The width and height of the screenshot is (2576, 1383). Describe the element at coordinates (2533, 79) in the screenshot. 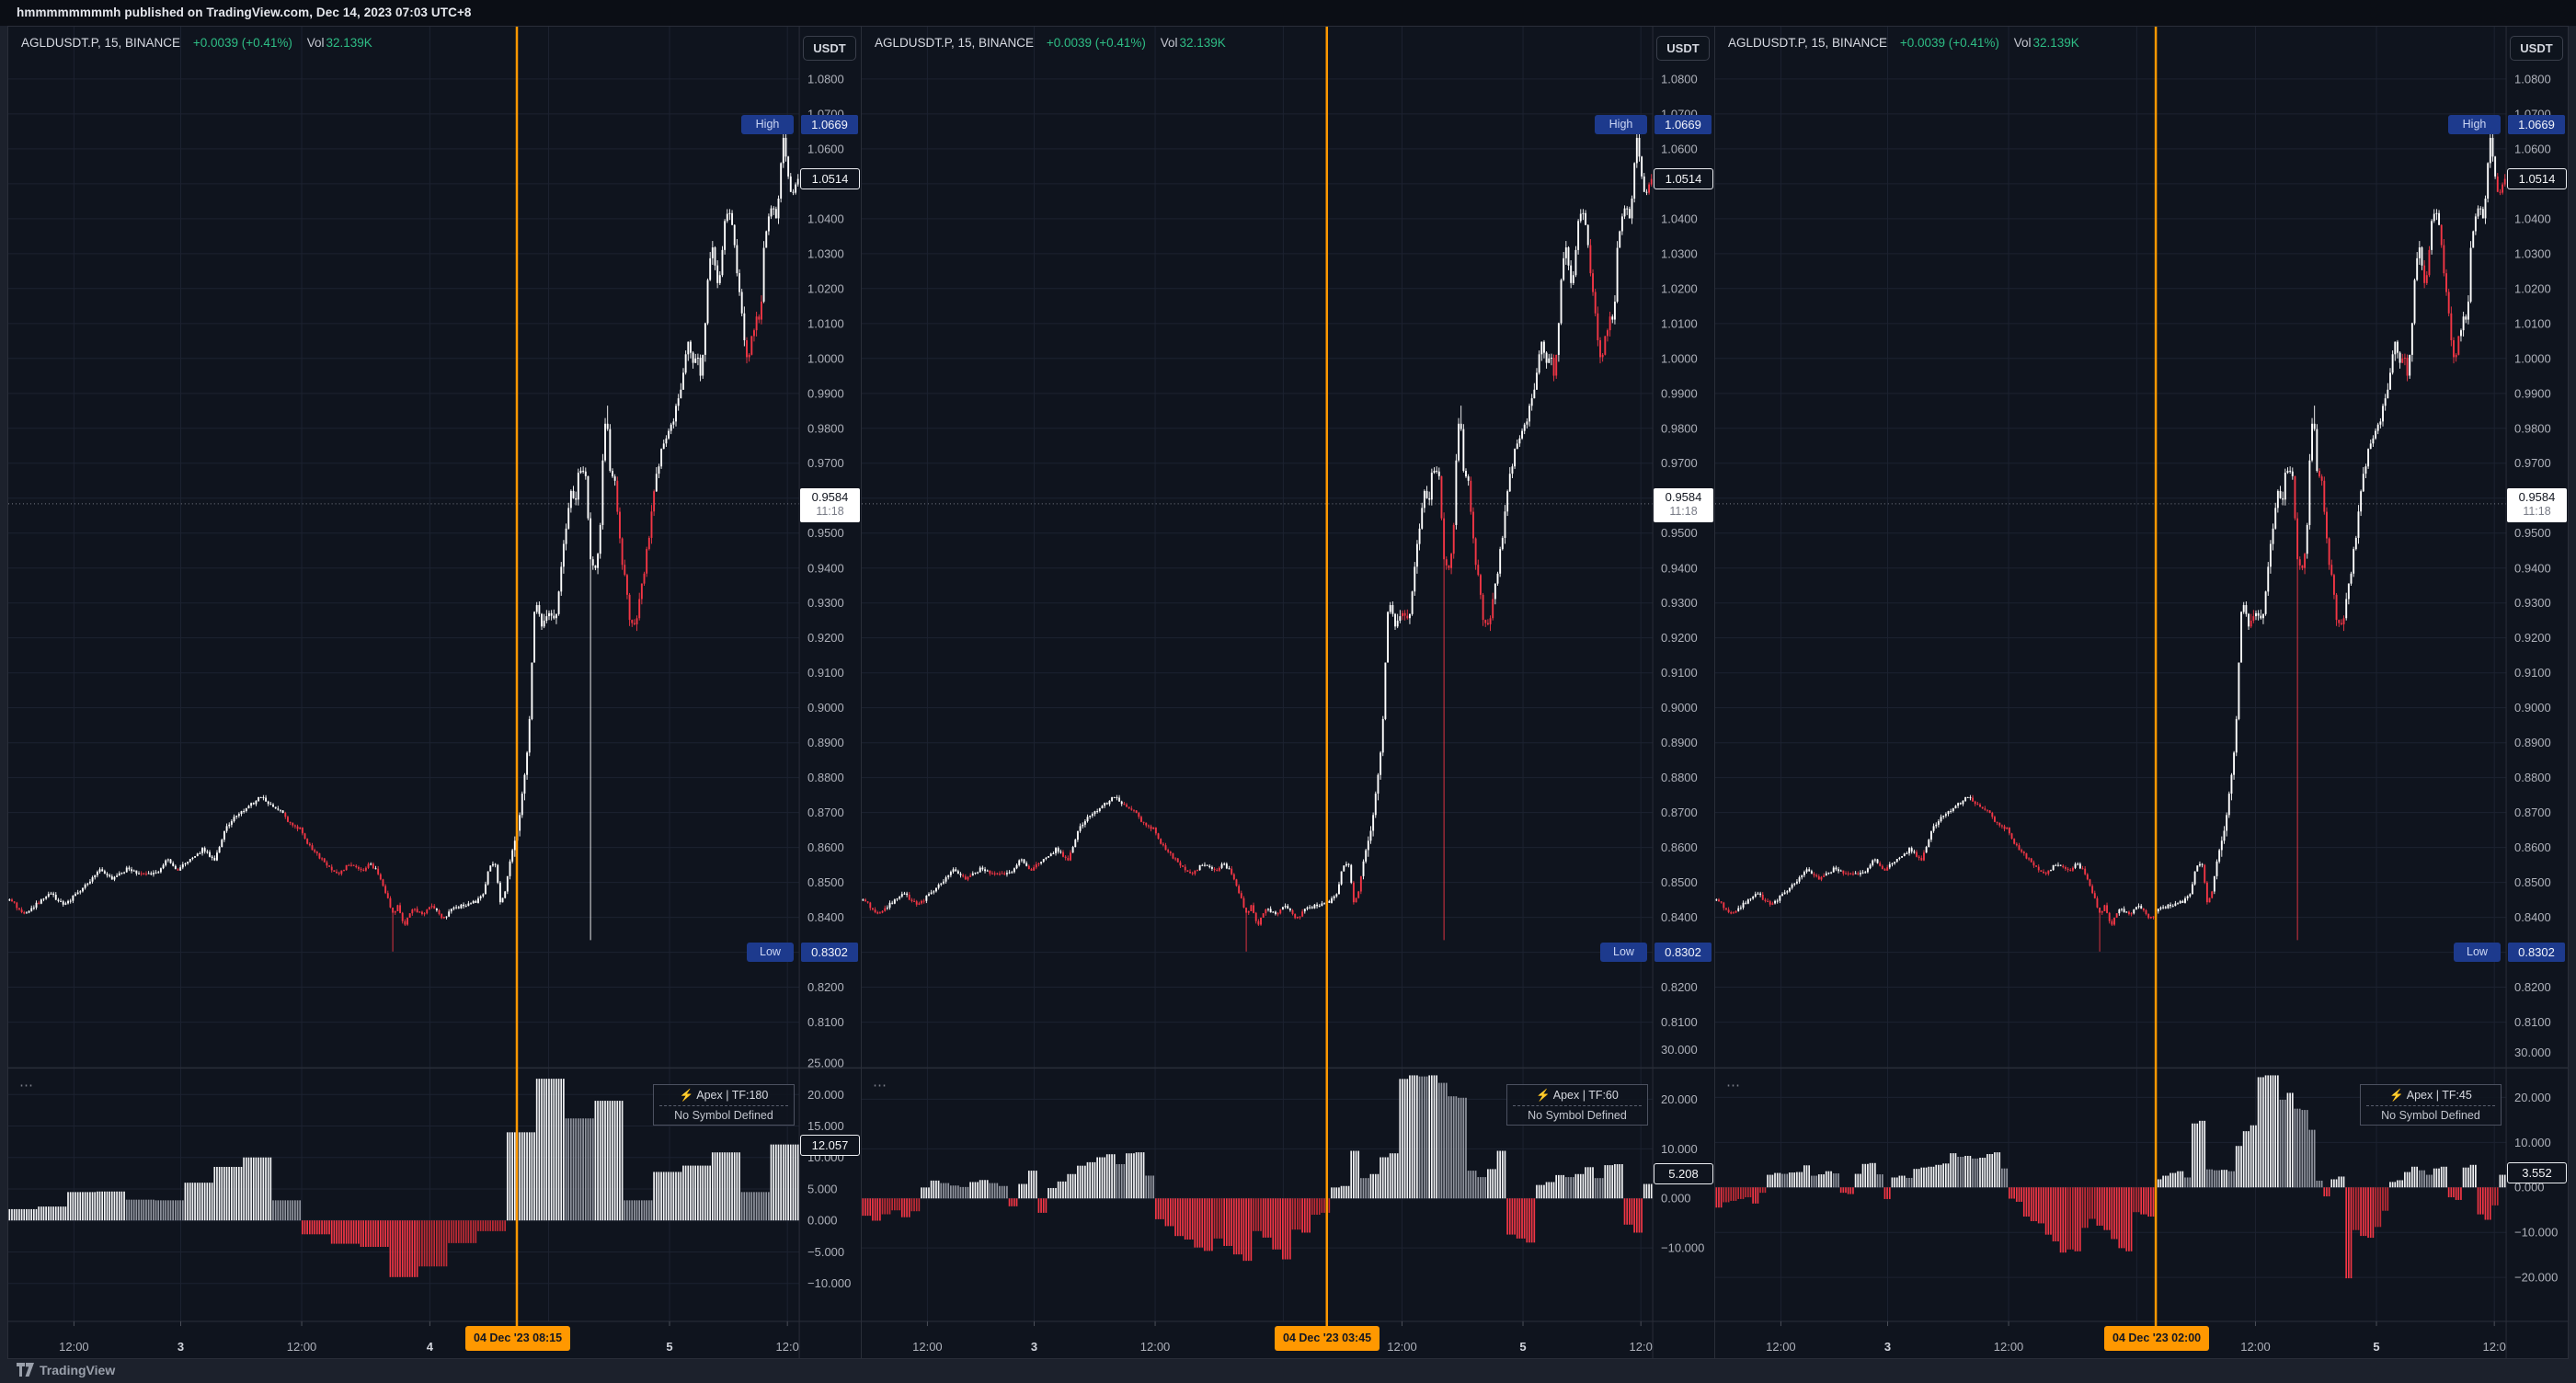

I see `svg-text: 1.0800` at that location.